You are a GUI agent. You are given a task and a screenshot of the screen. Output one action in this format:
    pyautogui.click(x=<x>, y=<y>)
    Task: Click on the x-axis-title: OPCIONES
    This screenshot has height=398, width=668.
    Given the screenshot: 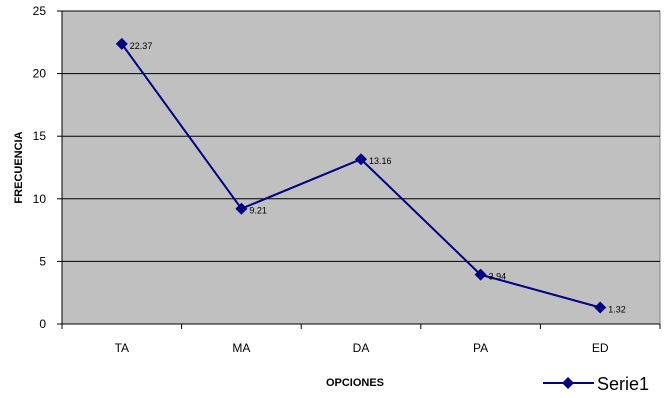 What is the action you would take?
    pyautogui.click(x=355, y=383)
    